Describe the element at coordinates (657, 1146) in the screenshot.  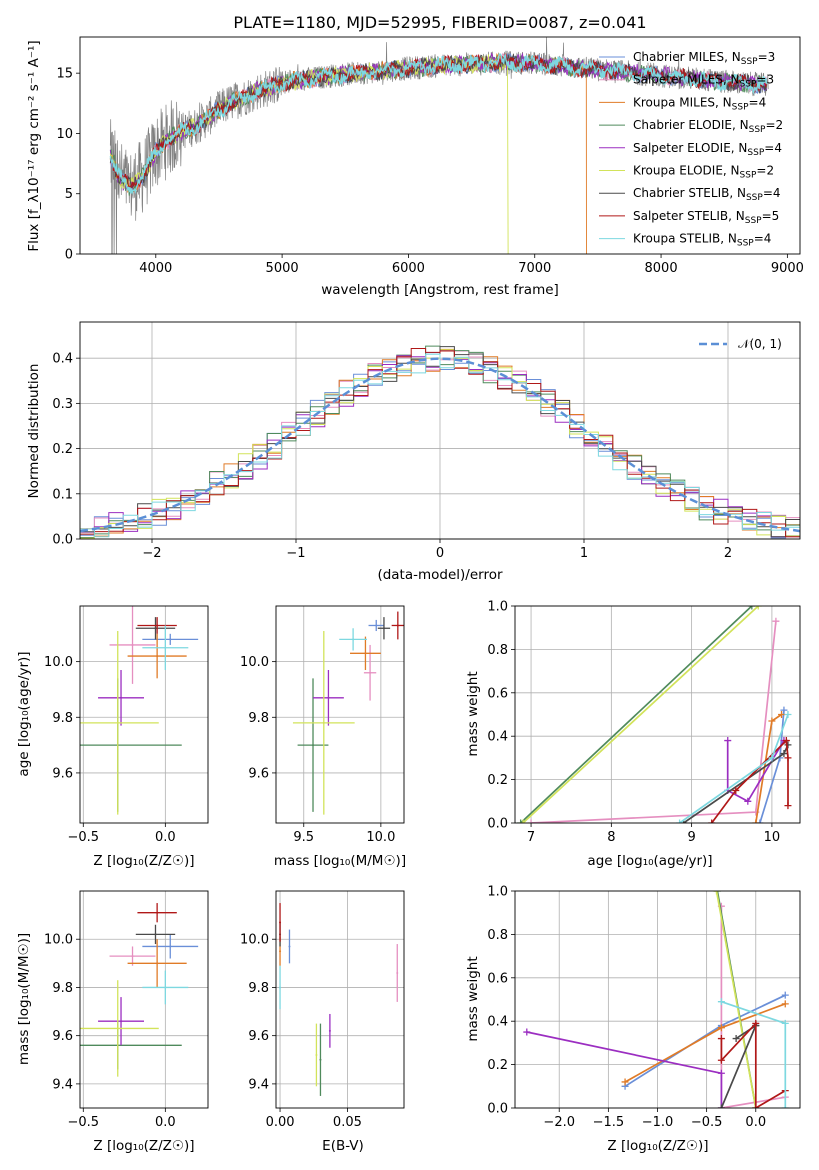
I see `zmw-x-label: Z [log₁₀(Z/Z☉)]` at that location.